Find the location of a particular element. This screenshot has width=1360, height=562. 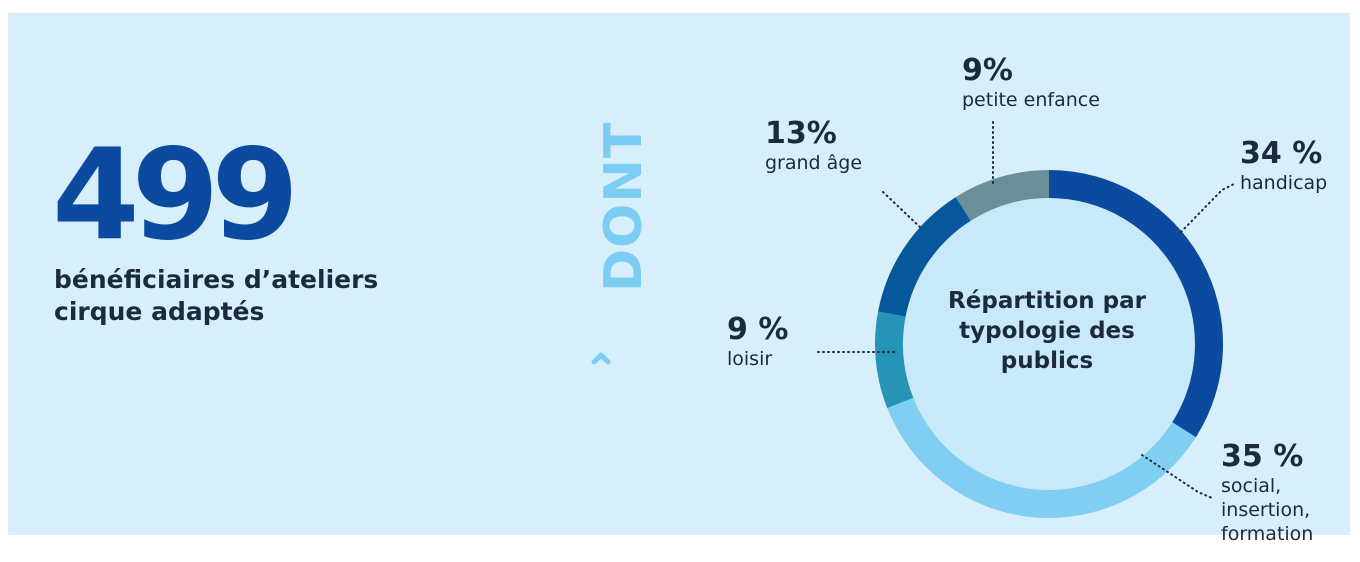

donut-slice-handicap is located at coordinates (1136, 304).